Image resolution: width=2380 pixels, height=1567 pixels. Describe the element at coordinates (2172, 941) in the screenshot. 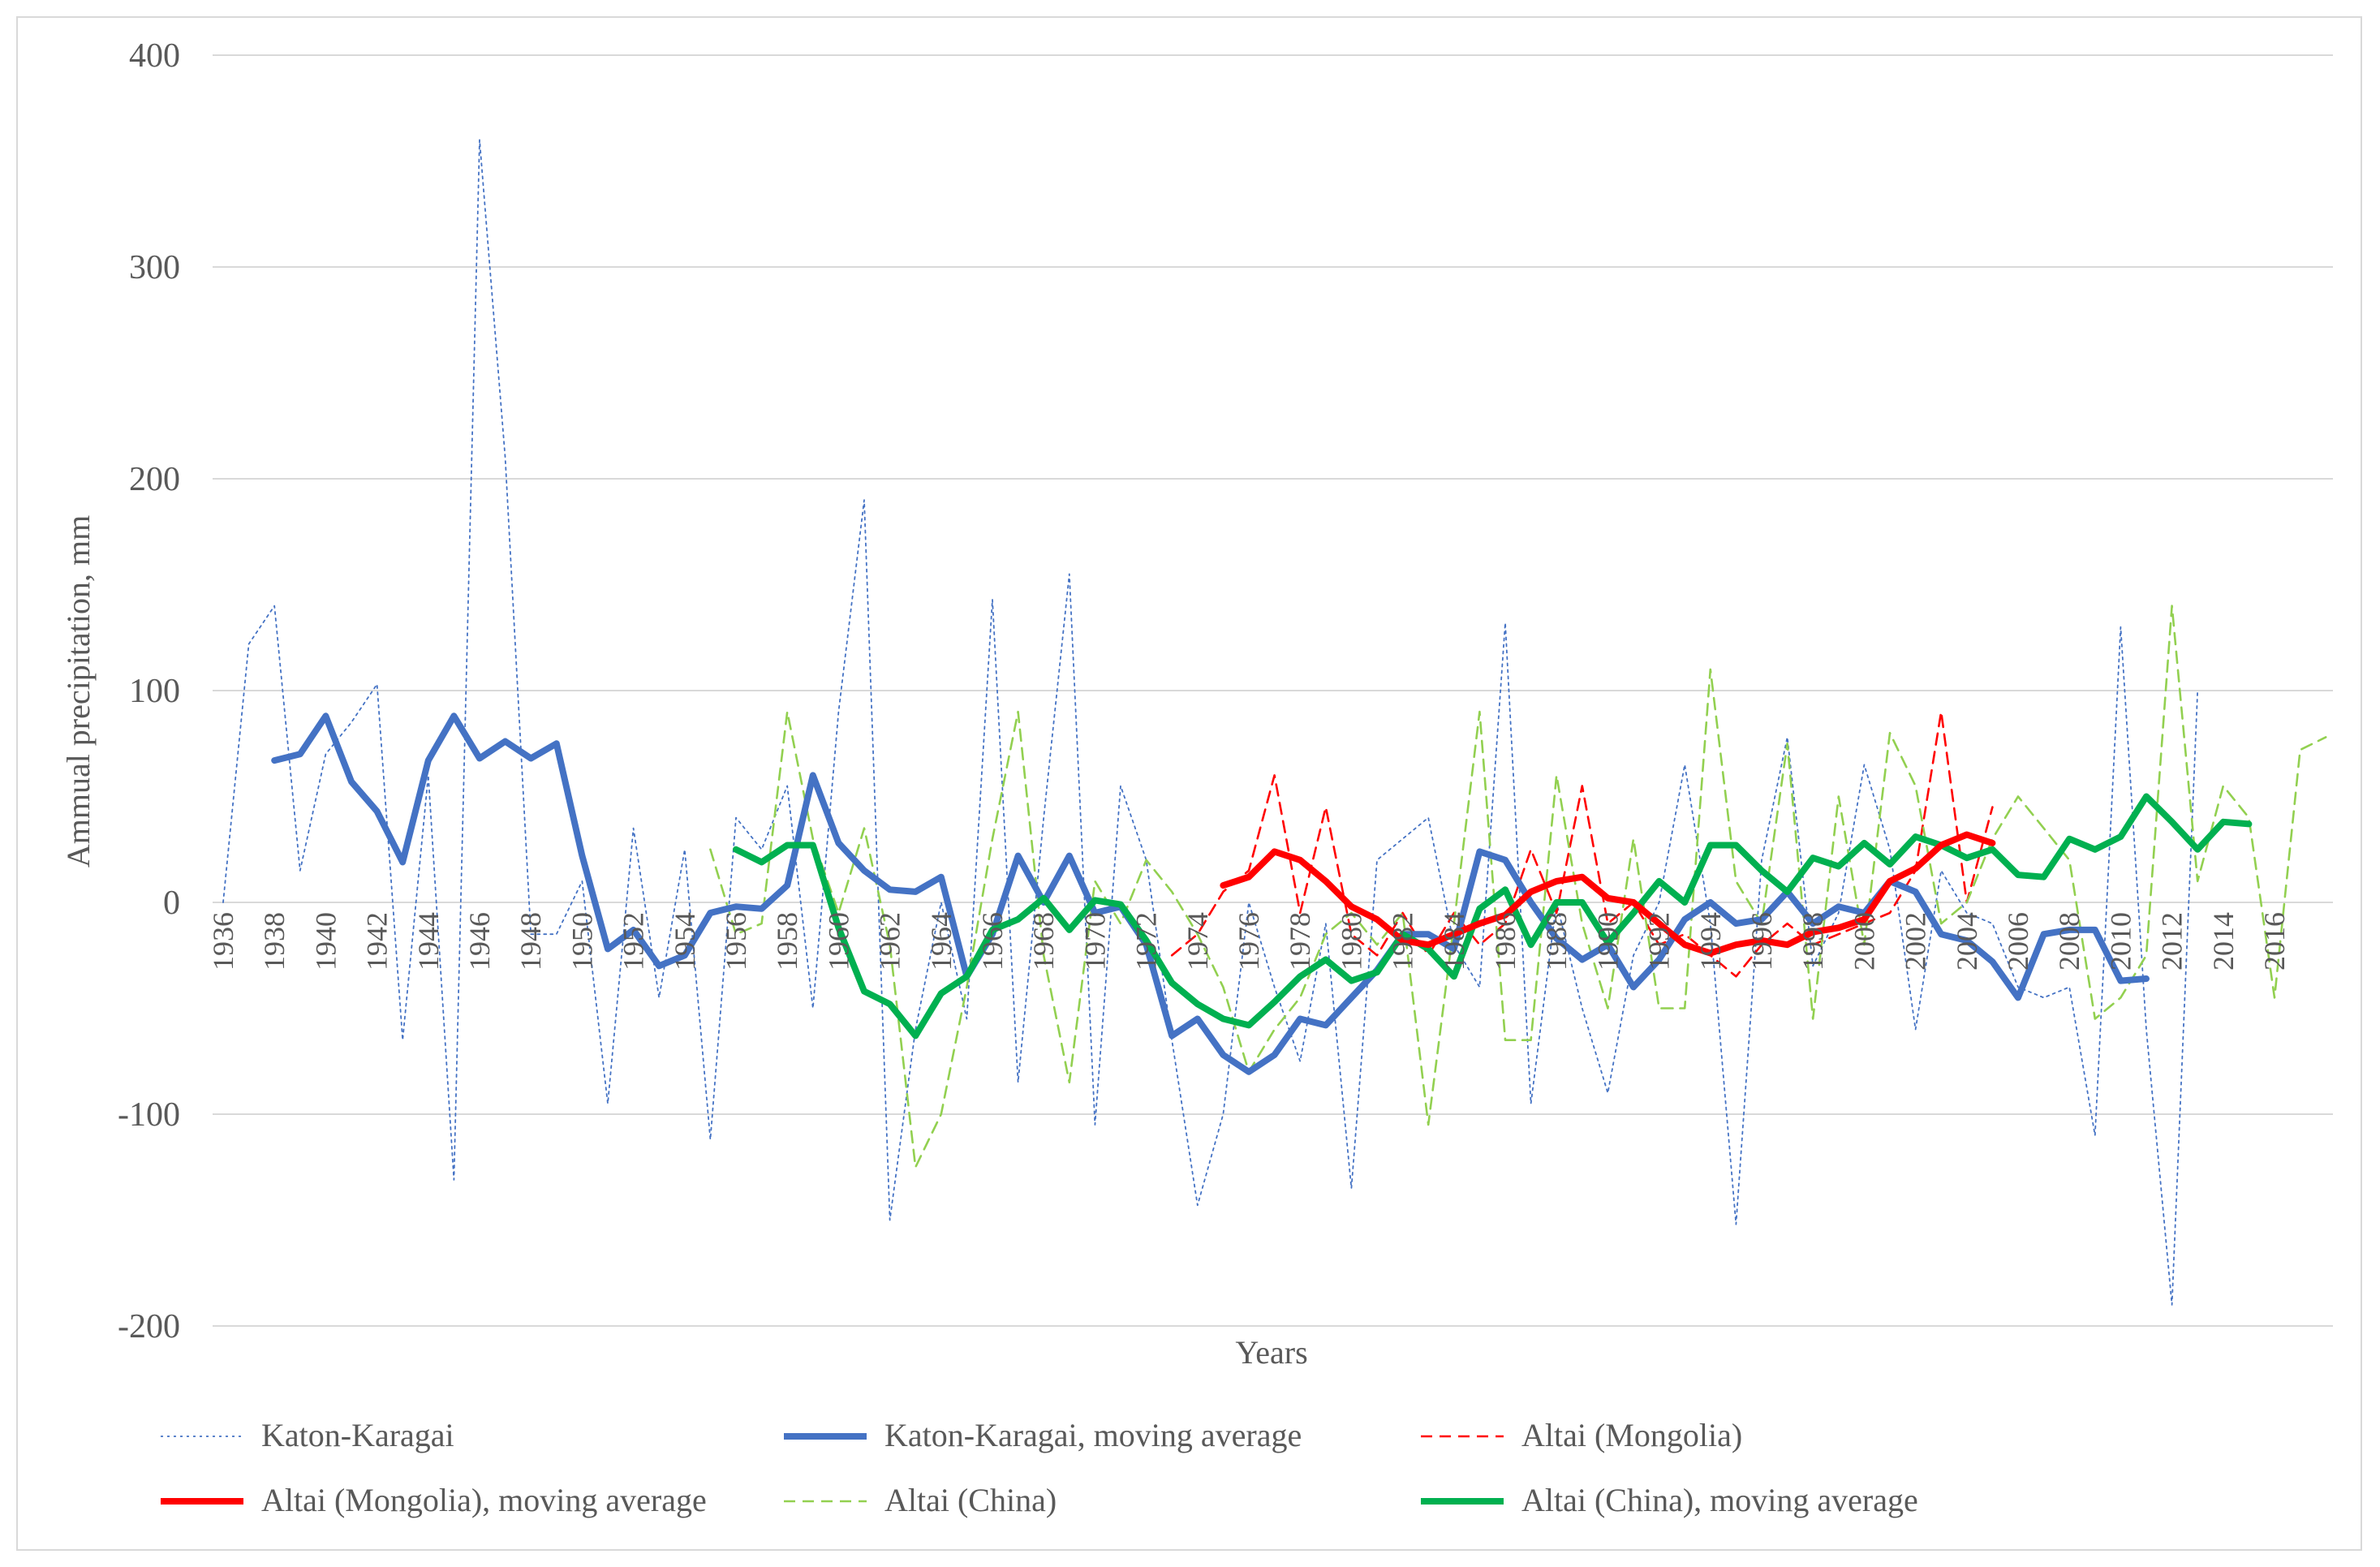

I see `x-tick-label: 2012` at that location.